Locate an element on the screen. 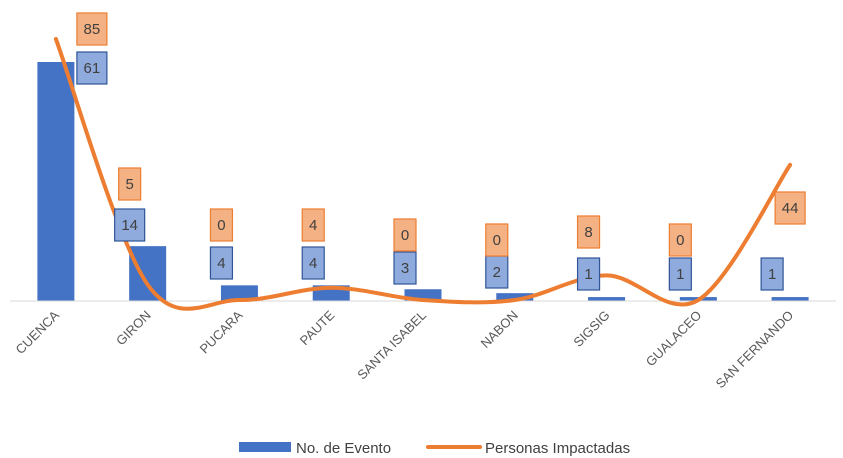  bar-label-giron-box is located at coordinates (130, 225).